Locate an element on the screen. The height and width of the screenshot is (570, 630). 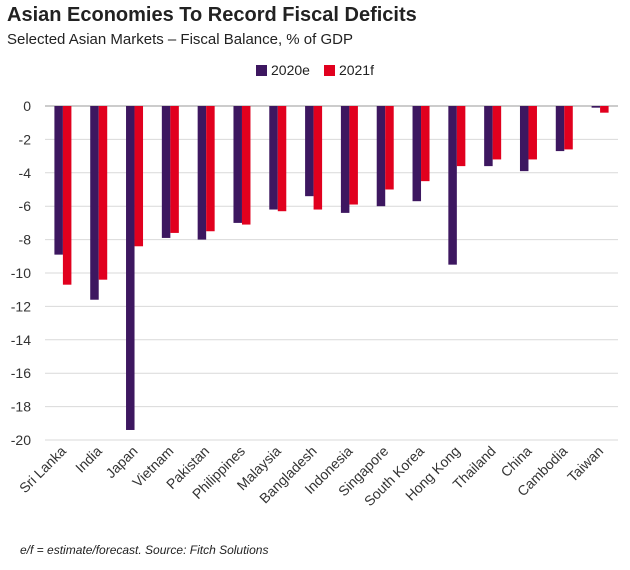
y-tick-label: -12 is located at coordinates (21, 306).